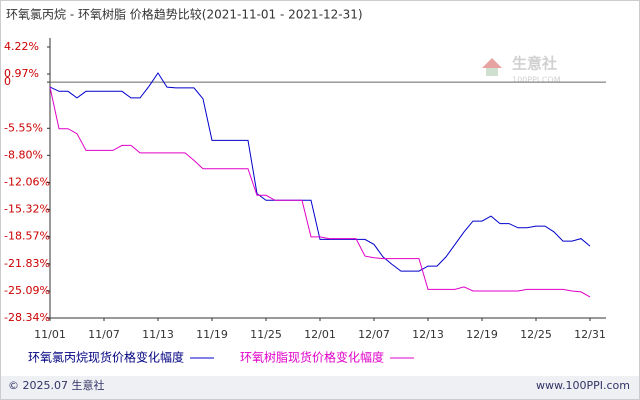 Image resolution: width=640 pixels, height=400 pixels. I want to click on legend-label: 环氧氯丙烷现货价格变化幅度, so click(106, 357).